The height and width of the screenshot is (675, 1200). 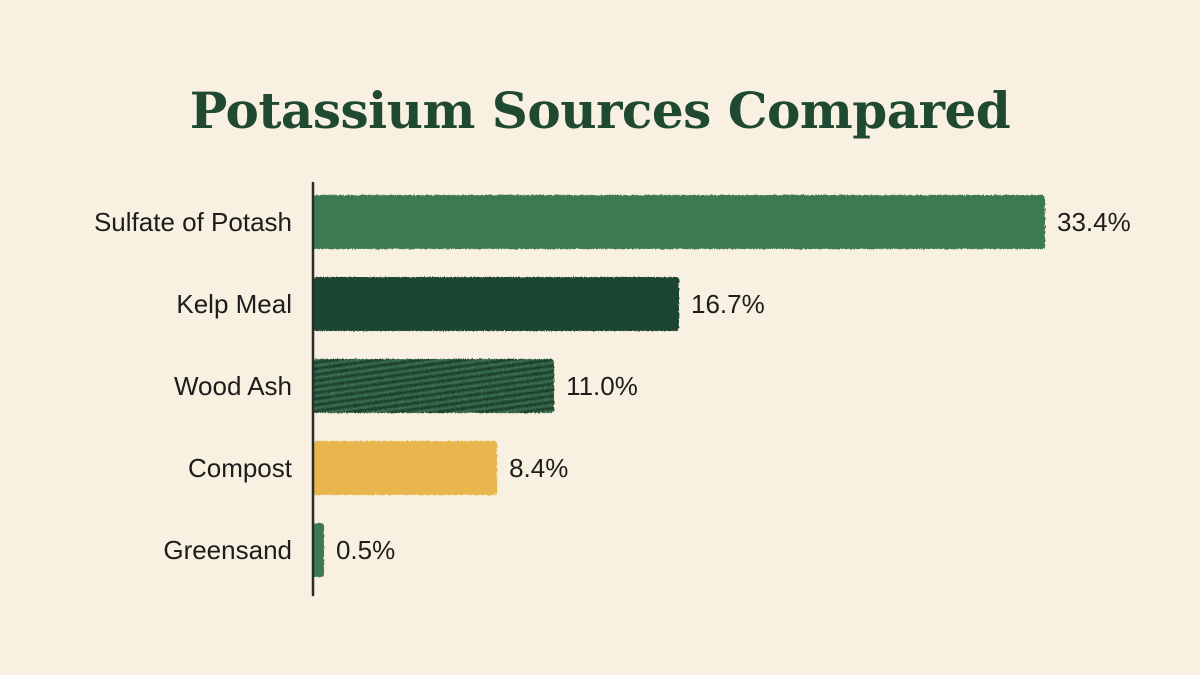 What do you see at coordinates (233, 386) in the screenshot?
I see `category-label: Wood Ash` at bounding box center [233, 386].